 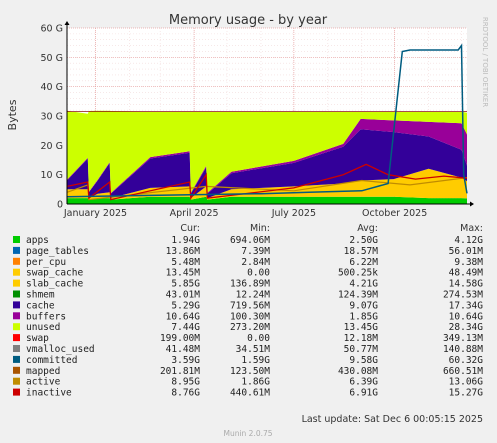 What do you see at coordinates (466, 382) in the screenshot?
I see `legend-value: 13.06G` at bounding box center [466, 382].